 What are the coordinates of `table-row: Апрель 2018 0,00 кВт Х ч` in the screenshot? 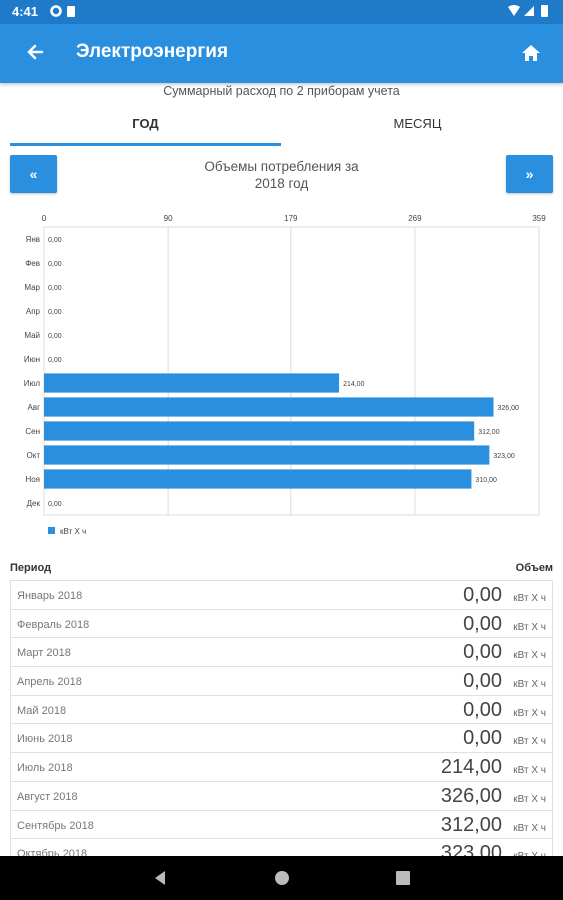 It's located at (281, 681).